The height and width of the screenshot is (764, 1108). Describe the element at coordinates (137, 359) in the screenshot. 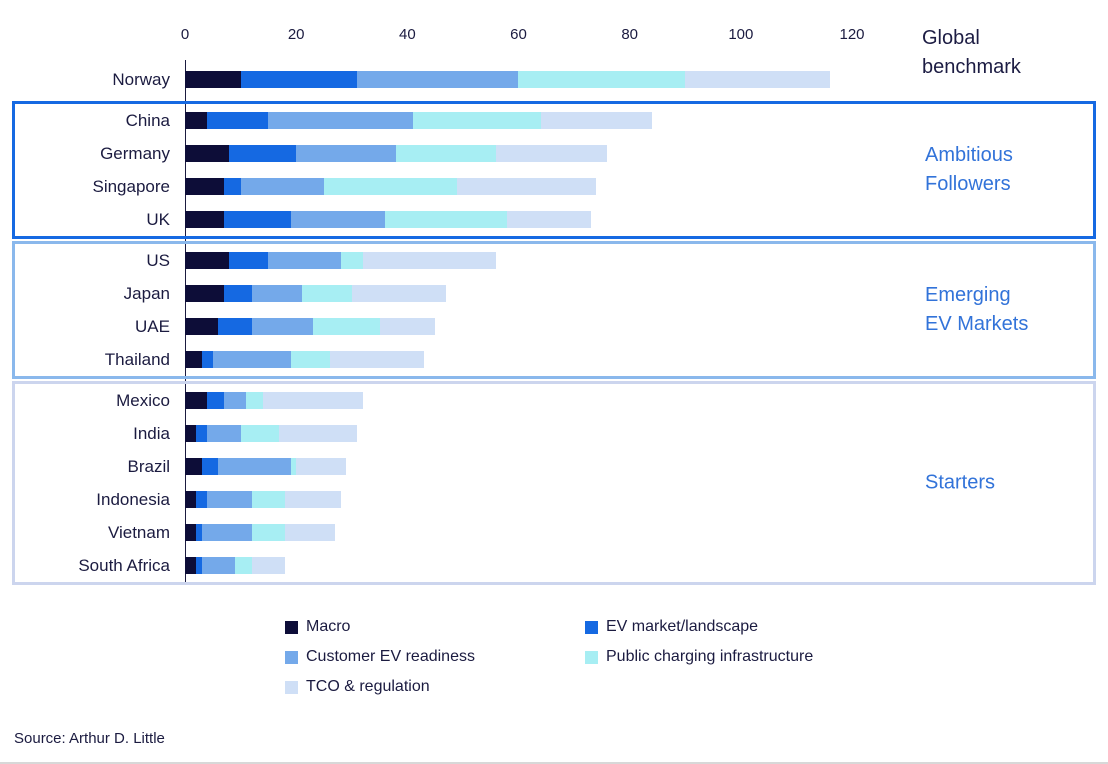

I see `country-label: Thailand` at that location.